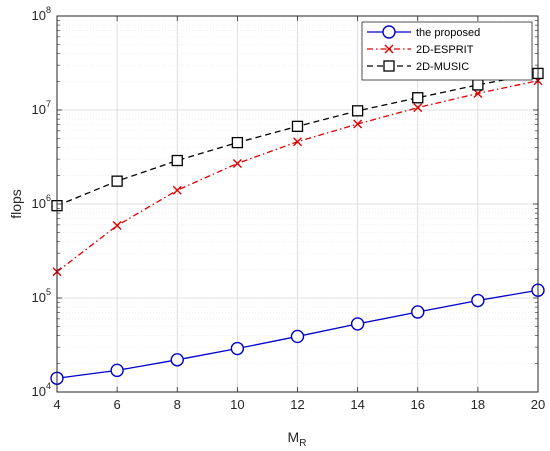  What do you see at coordinates (48, 198) in the screenshot?
I see `y-tick-label-exponent: 6` at bounding box center [48, 198].